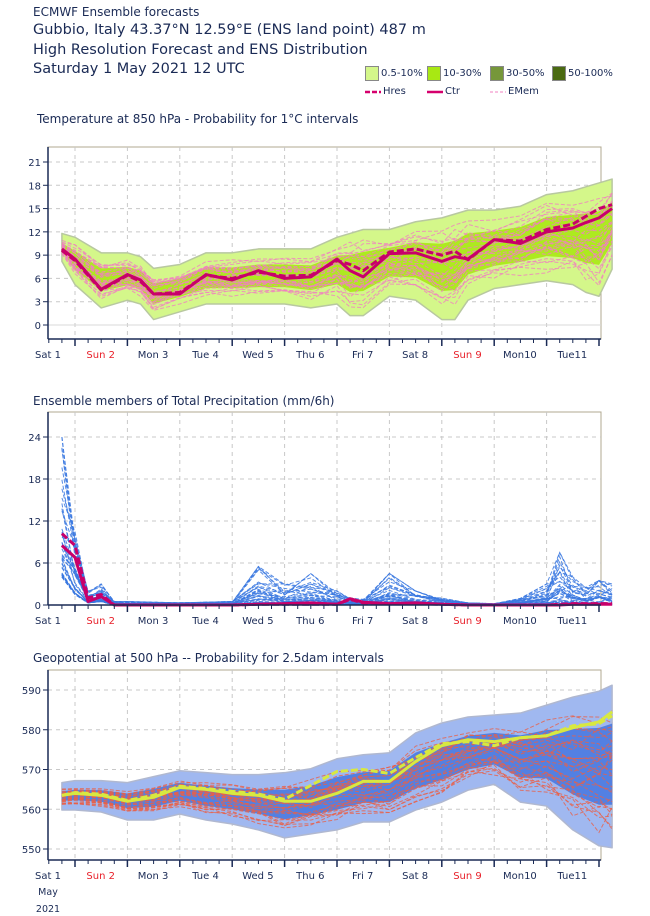 This screenshot has height=916, width=650. Describe the element at coordinates (454, 73) in the screenshot. I see `legend-band-1: 10-30%` at that location.